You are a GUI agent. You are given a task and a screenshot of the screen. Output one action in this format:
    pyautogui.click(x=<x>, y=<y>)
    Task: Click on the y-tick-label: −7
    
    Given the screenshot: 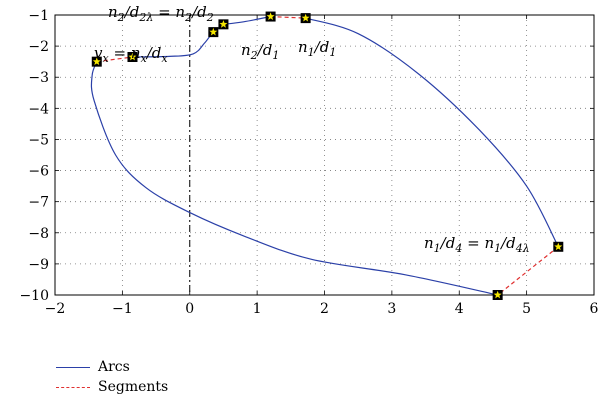 What is the action you would take?
    pyautogui.click(x=38, y=203)
    